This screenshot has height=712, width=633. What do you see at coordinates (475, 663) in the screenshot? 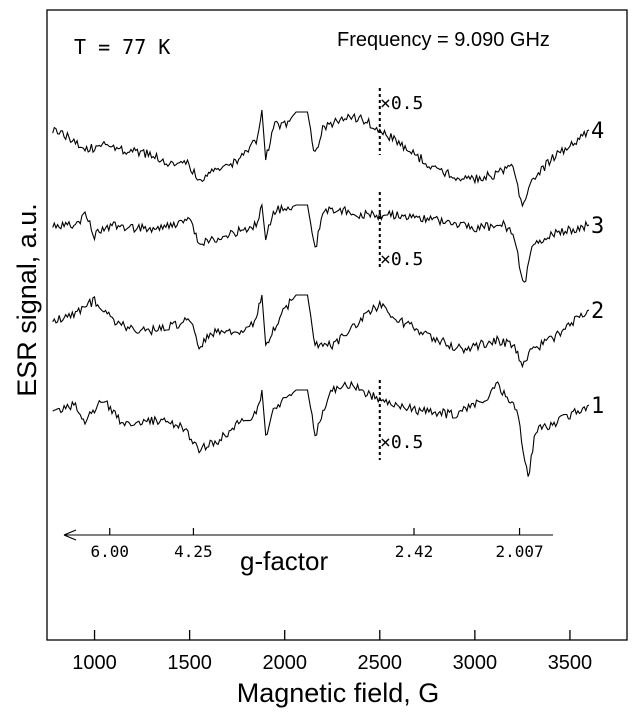
I see `x-tick-label: 3000` at bounding box center [475, 663].